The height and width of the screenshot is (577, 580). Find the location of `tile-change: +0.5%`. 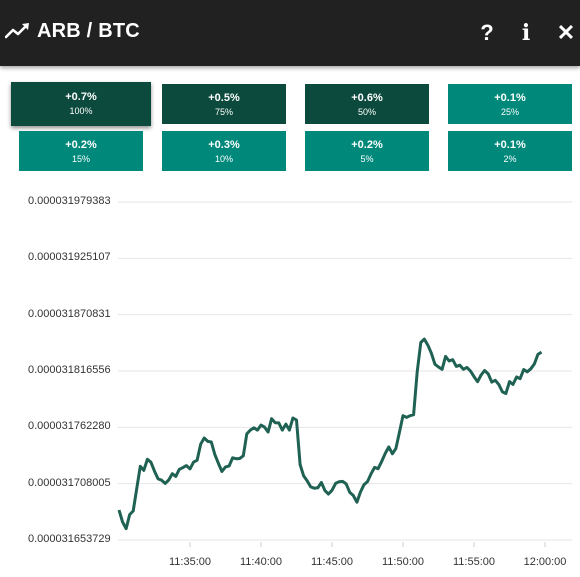

tile-change: +0.5% is located at coordinates (224, 98).